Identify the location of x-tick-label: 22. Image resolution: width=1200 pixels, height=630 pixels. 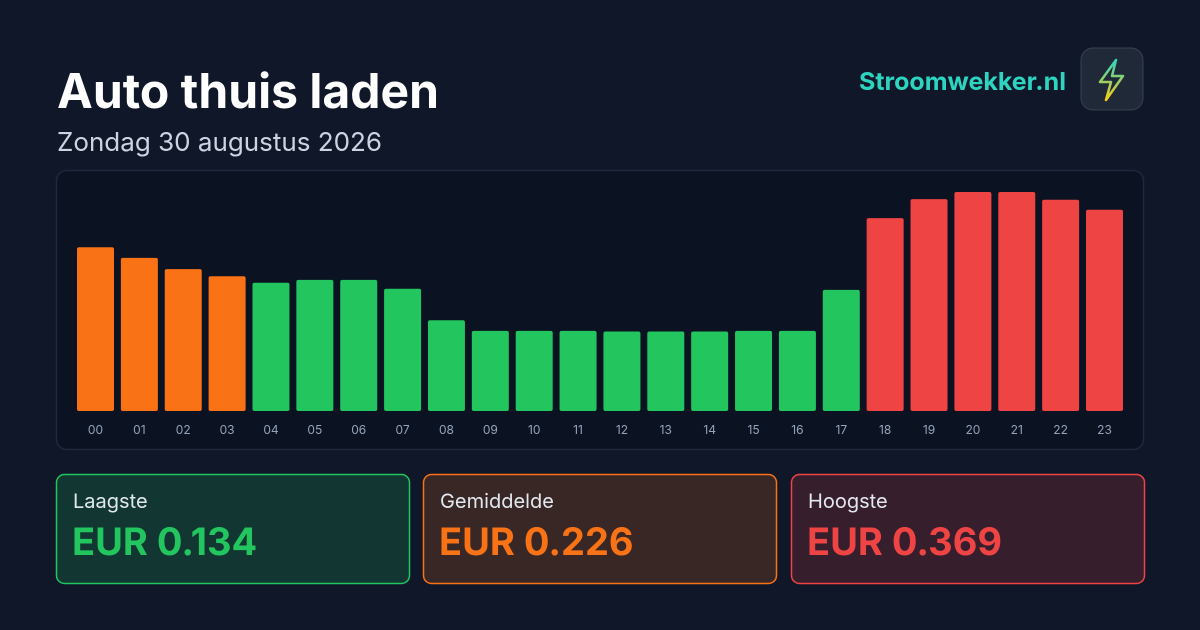
(1060, 429).